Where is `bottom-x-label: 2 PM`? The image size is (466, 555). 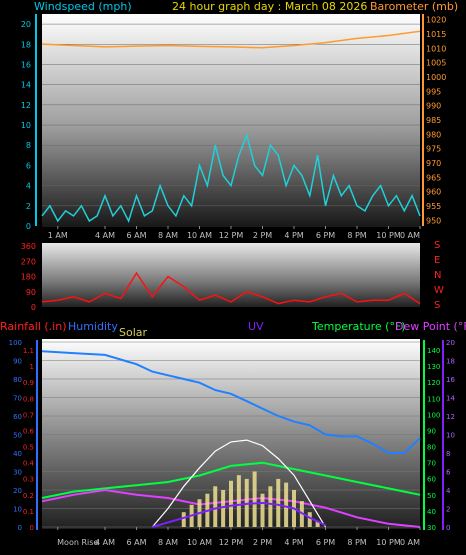 bottom-x-label: 2 PM is located at coordinates (262, 542).